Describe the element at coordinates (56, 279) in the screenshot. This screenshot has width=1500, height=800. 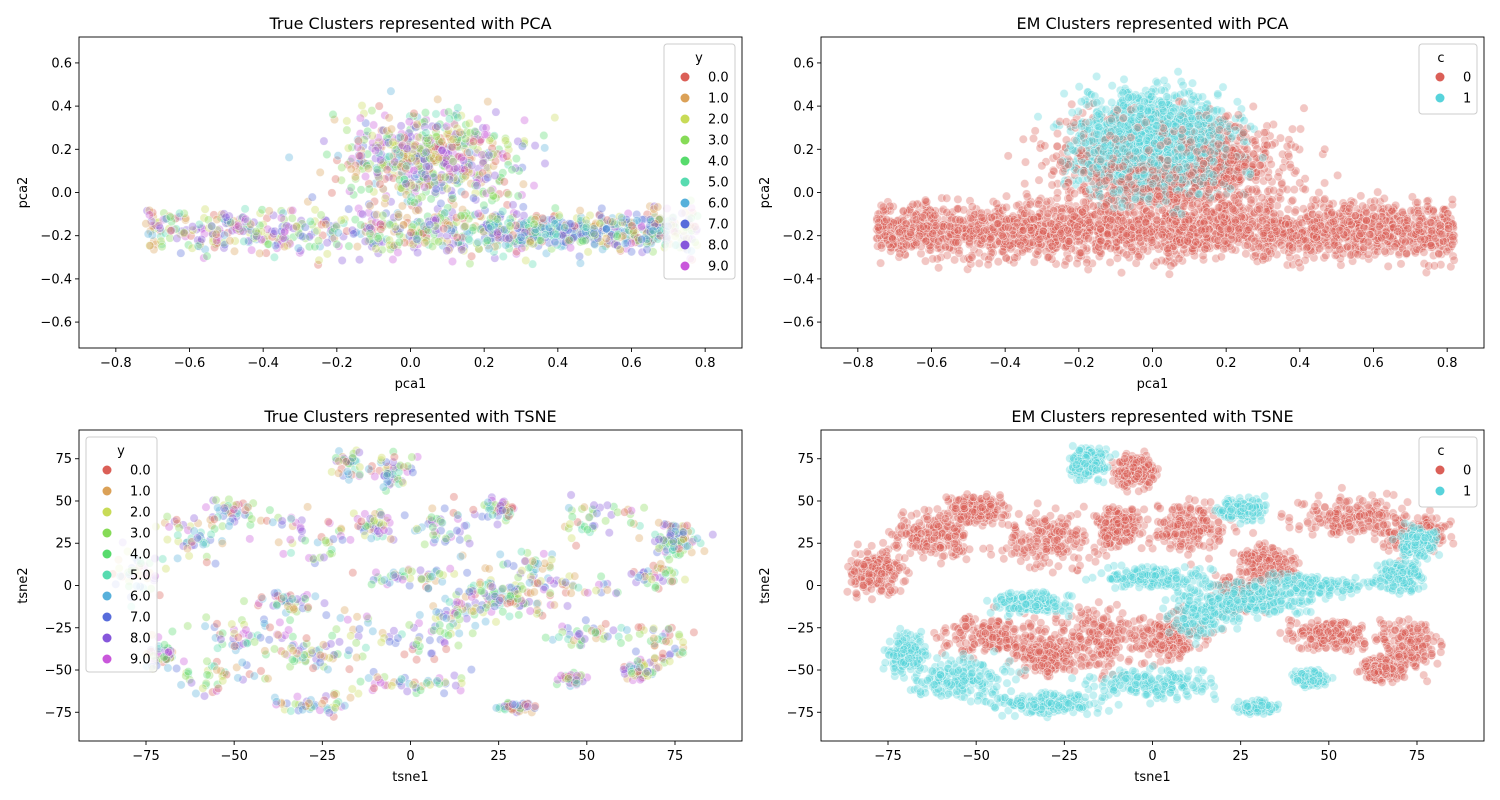
I see `y-tick-label: −0.4` at that location.